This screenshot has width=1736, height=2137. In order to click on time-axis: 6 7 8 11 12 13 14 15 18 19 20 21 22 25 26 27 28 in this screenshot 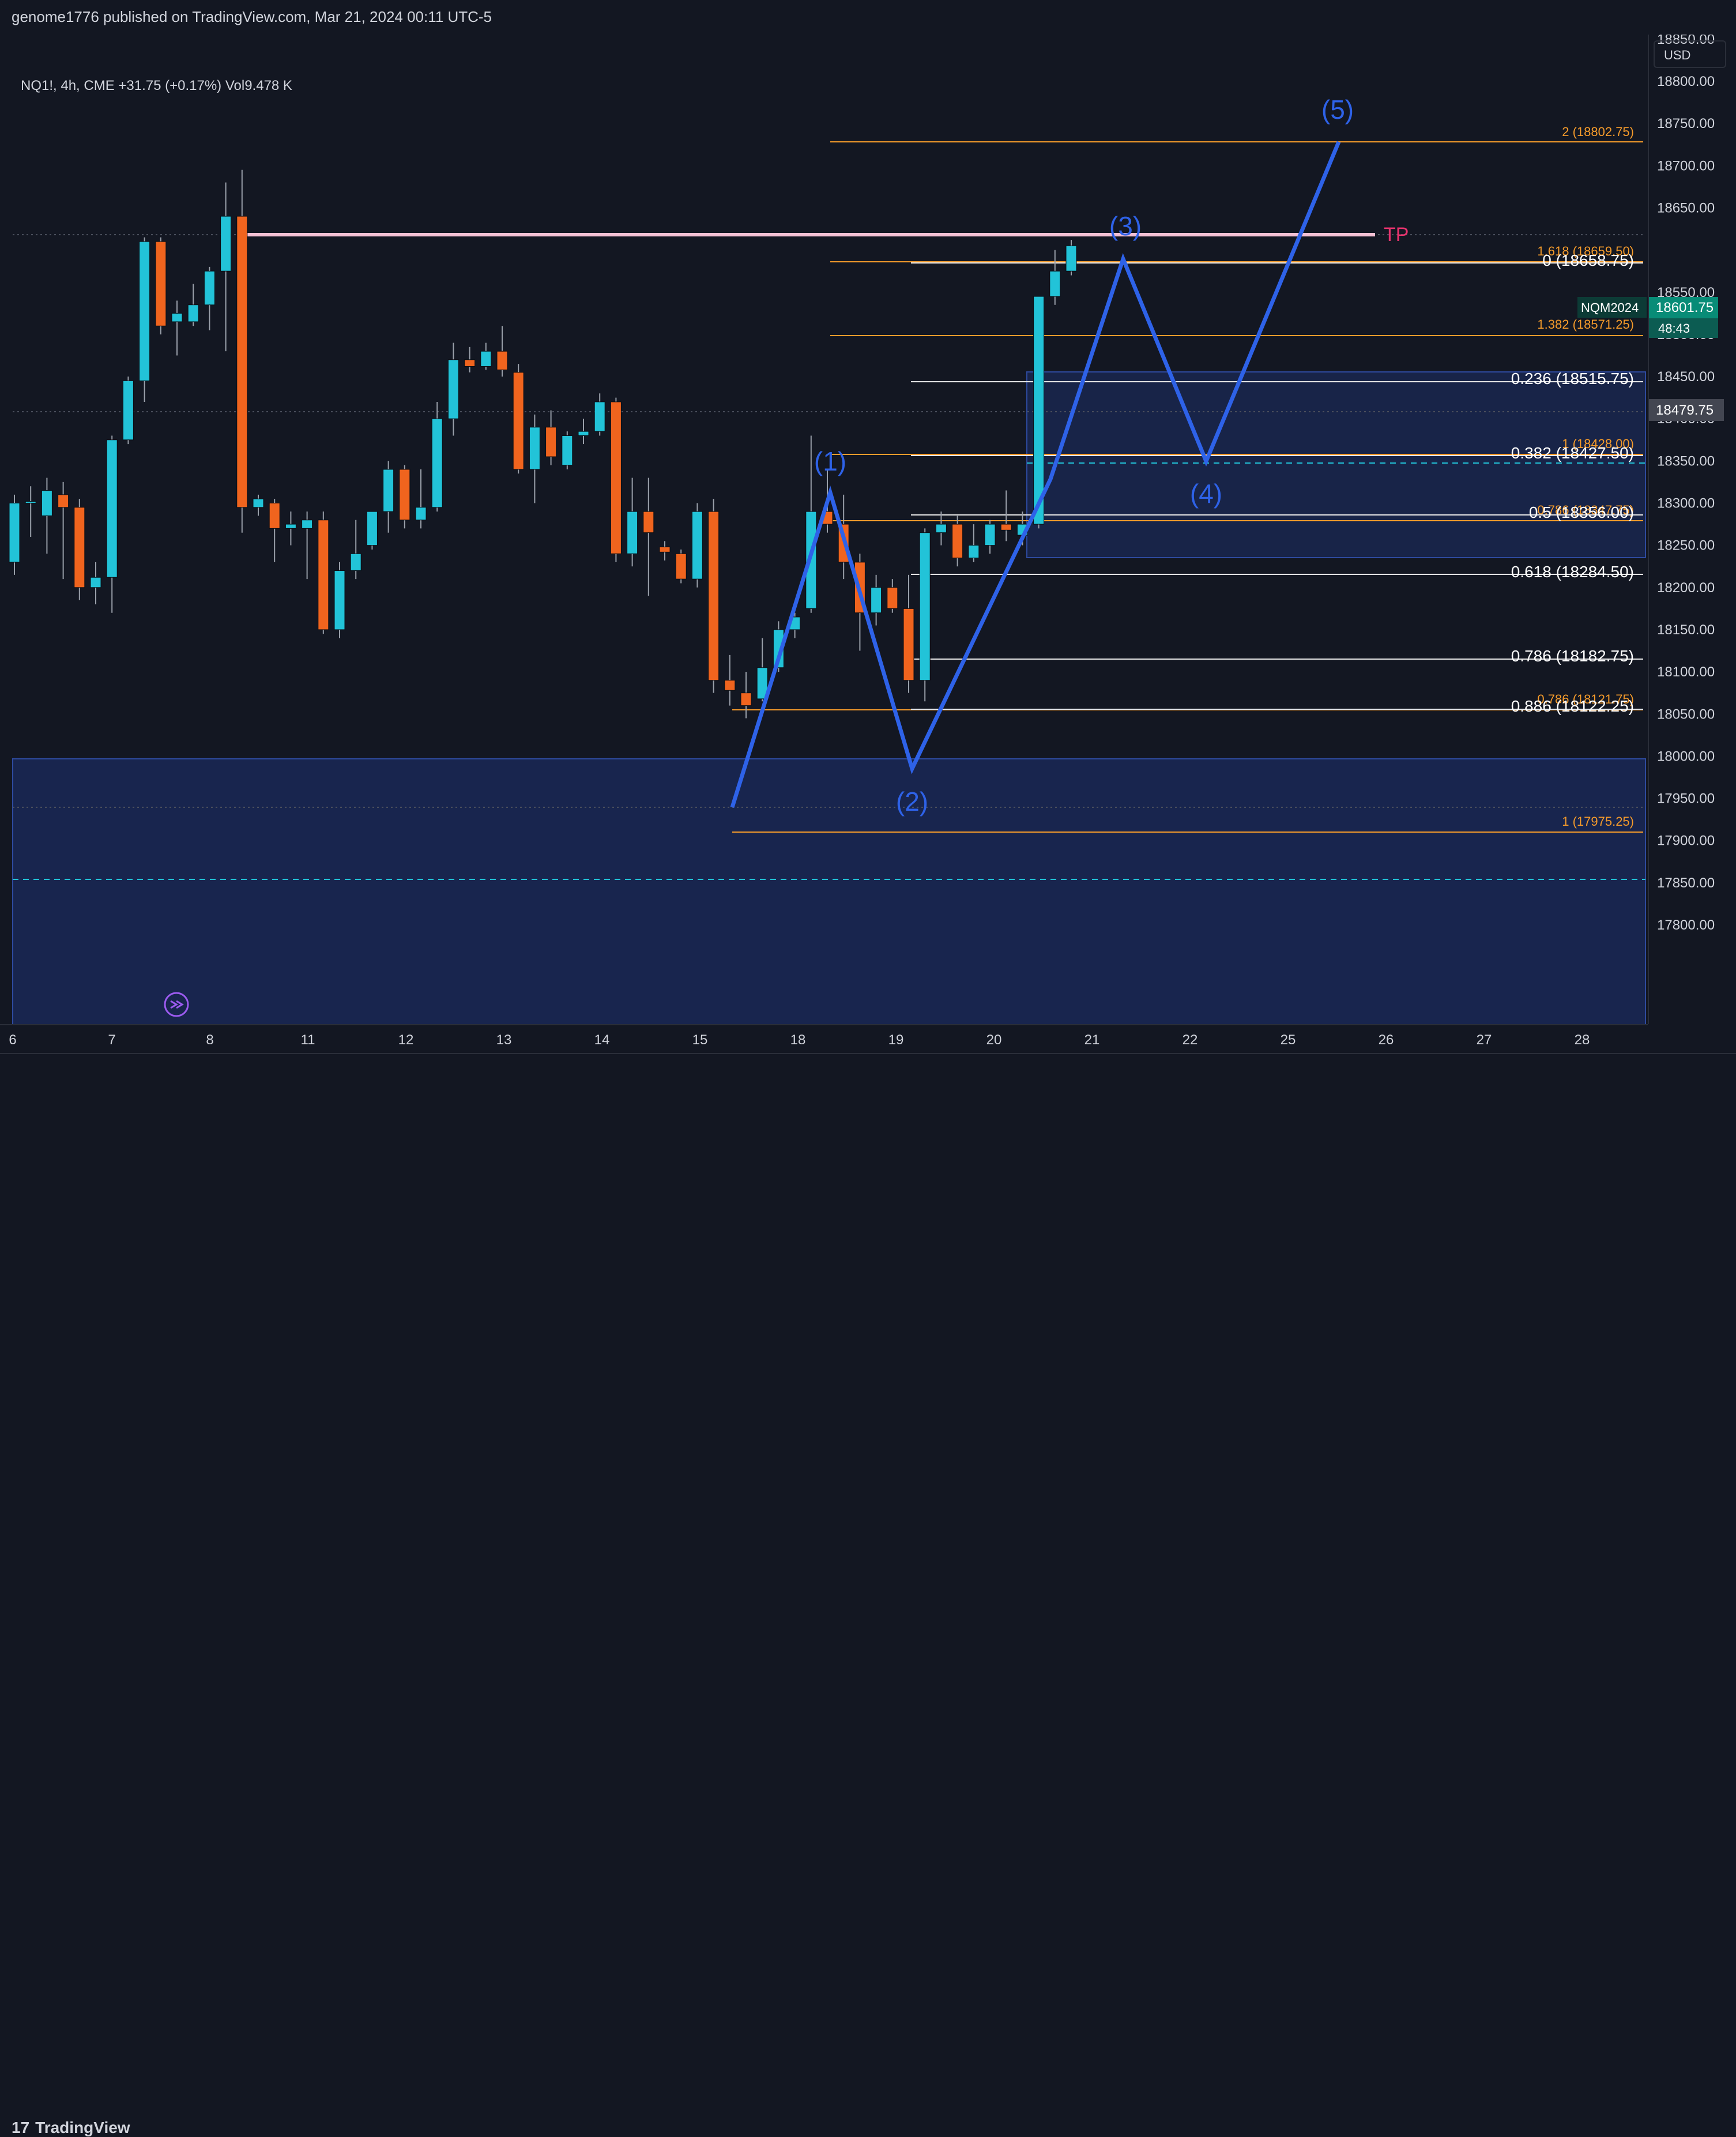, I will do `click(824, 1038)`.